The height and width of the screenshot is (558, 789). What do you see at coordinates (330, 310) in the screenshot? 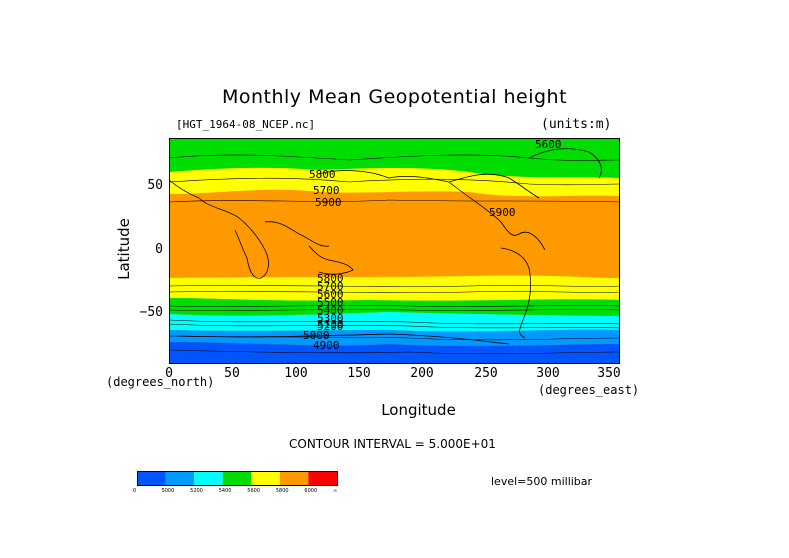
I see `contour-label: 5400` at bounding box center [330, 310].